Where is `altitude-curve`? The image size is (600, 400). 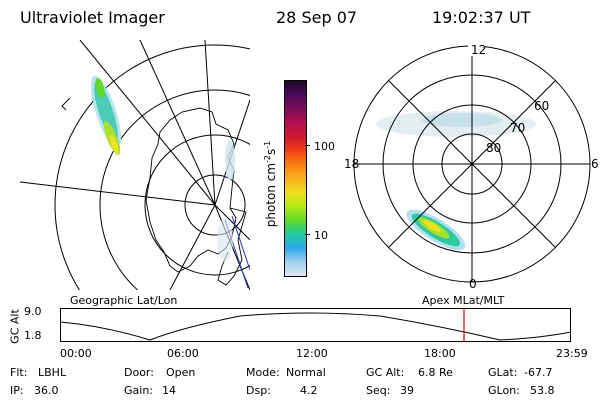
altitude-curve is located at coordinates (316, 326).